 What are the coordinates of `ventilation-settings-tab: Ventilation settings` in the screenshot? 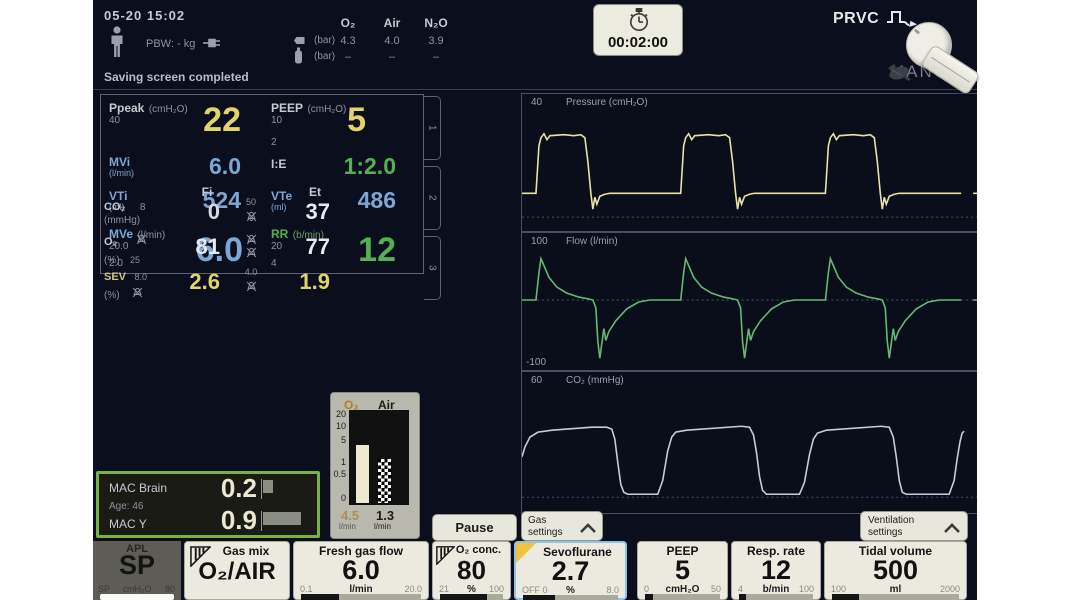 It's located at (914, 526).